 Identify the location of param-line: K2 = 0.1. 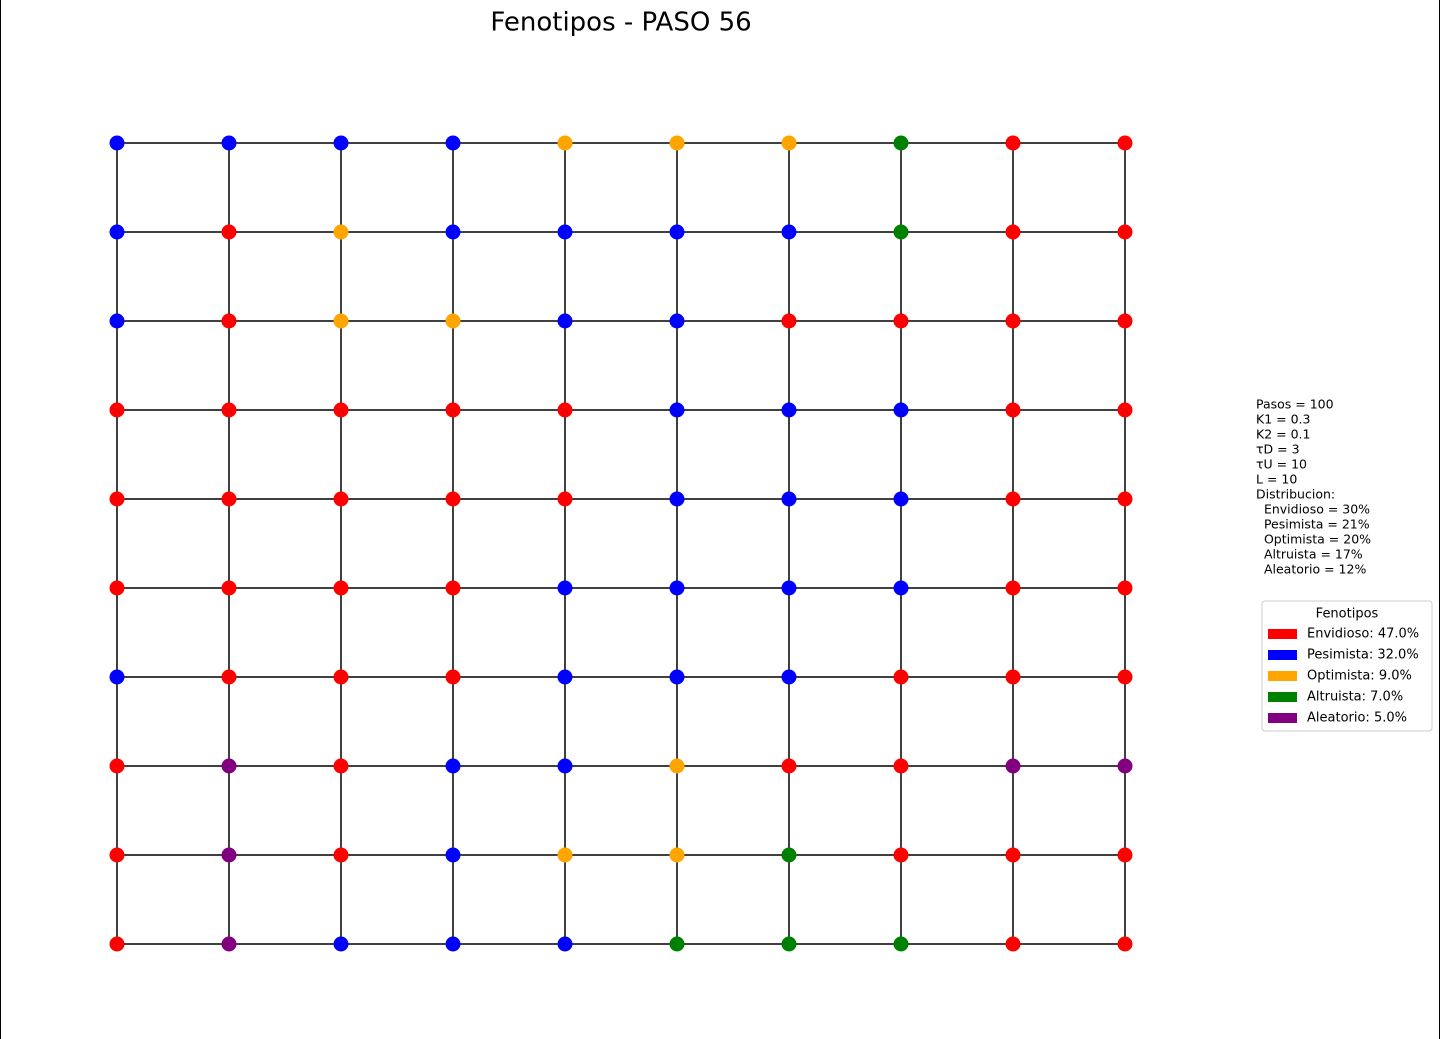
(1283, 434).